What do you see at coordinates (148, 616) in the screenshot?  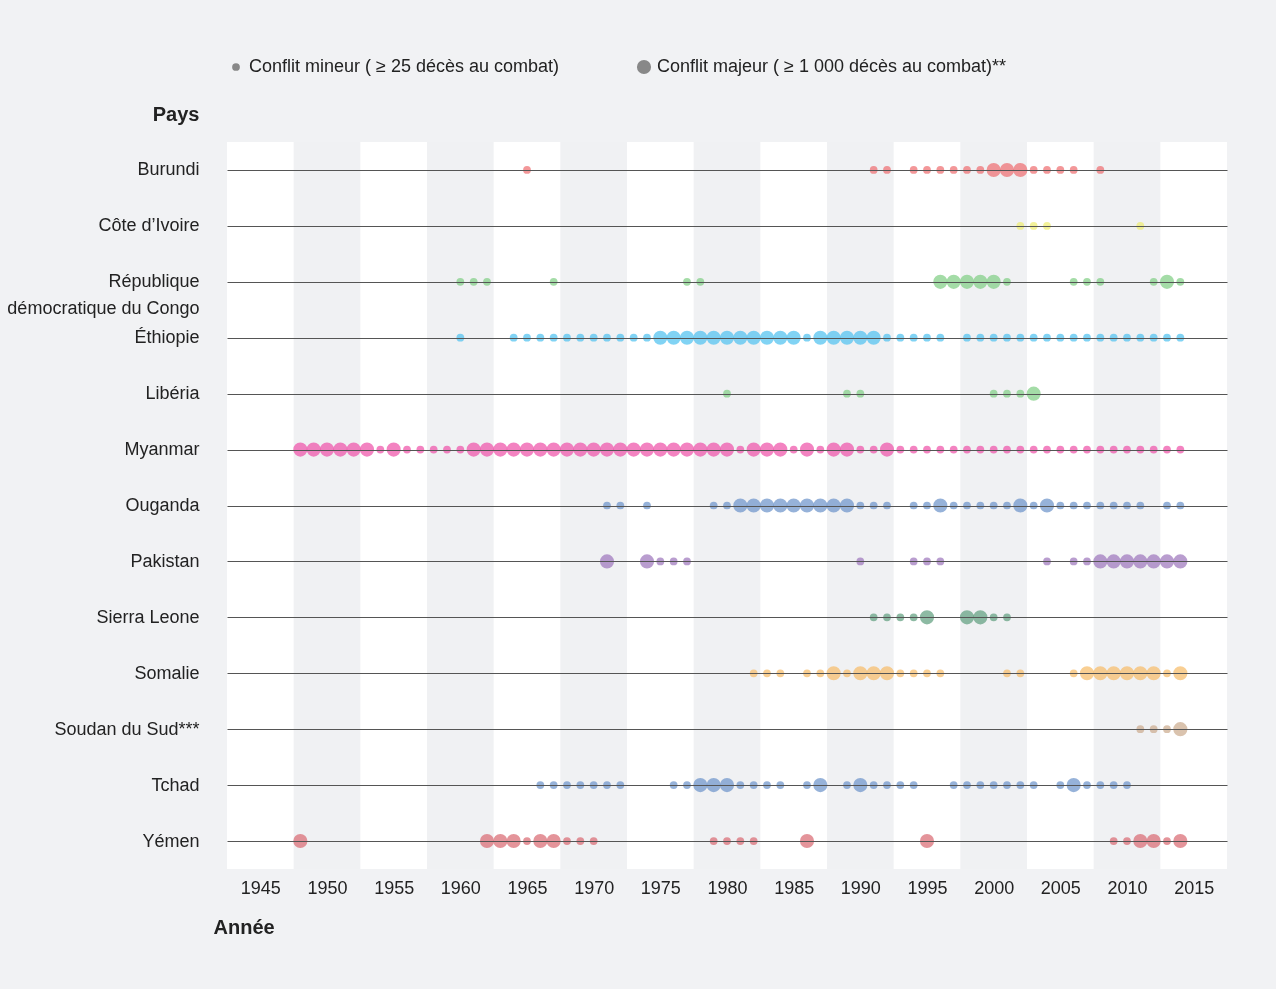 I see `y-tick-label: Sierra Leone` at bounding box center [148, 616].